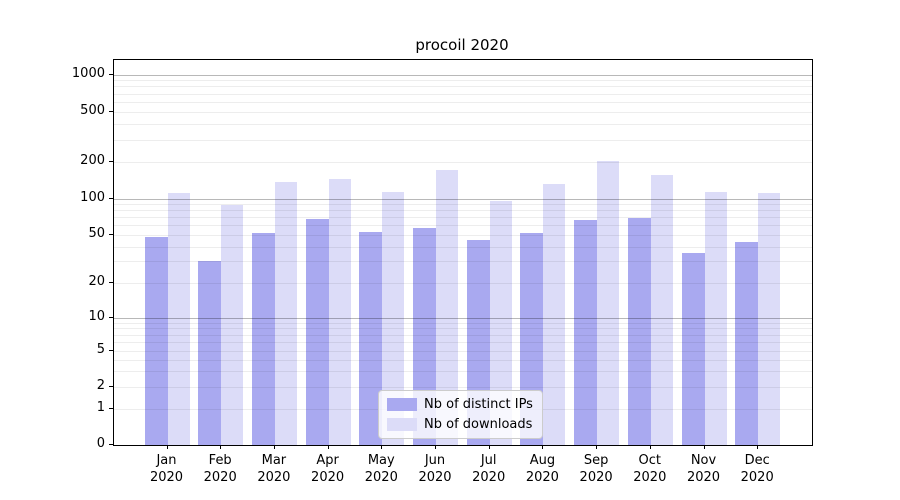 This screenshot has width=900, height=500. Describe the element at coordinates (435, 469) in the screenshot. I see `x-tick-label-jun: Jun 2020` at that location.